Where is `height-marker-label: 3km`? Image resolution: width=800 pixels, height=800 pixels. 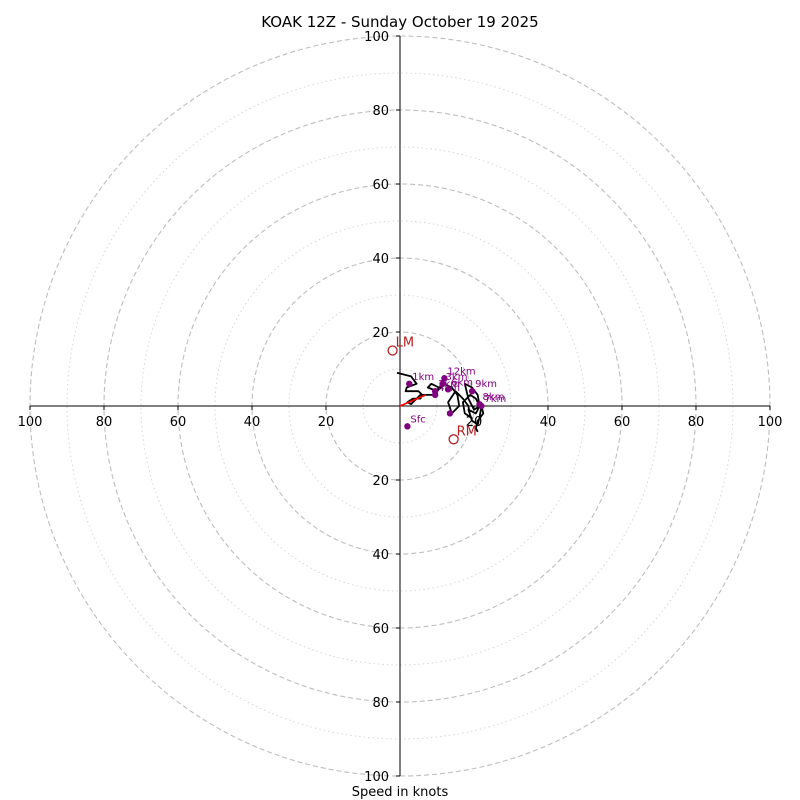
height-marker-label: 3km is located at coordinates (457, 377).